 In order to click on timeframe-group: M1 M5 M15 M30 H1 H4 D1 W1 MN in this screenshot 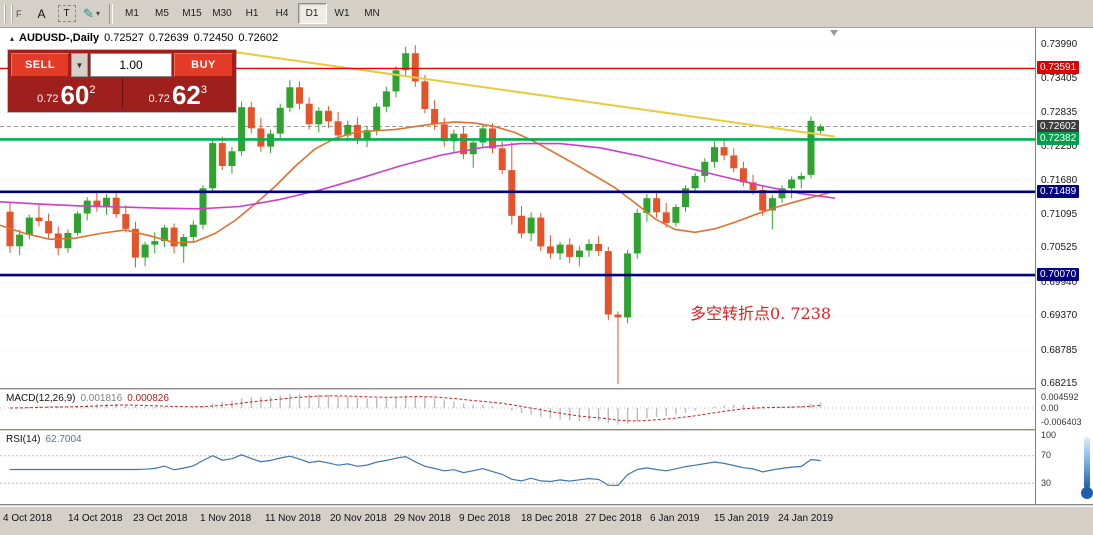, I will do `click(252, 13)`.